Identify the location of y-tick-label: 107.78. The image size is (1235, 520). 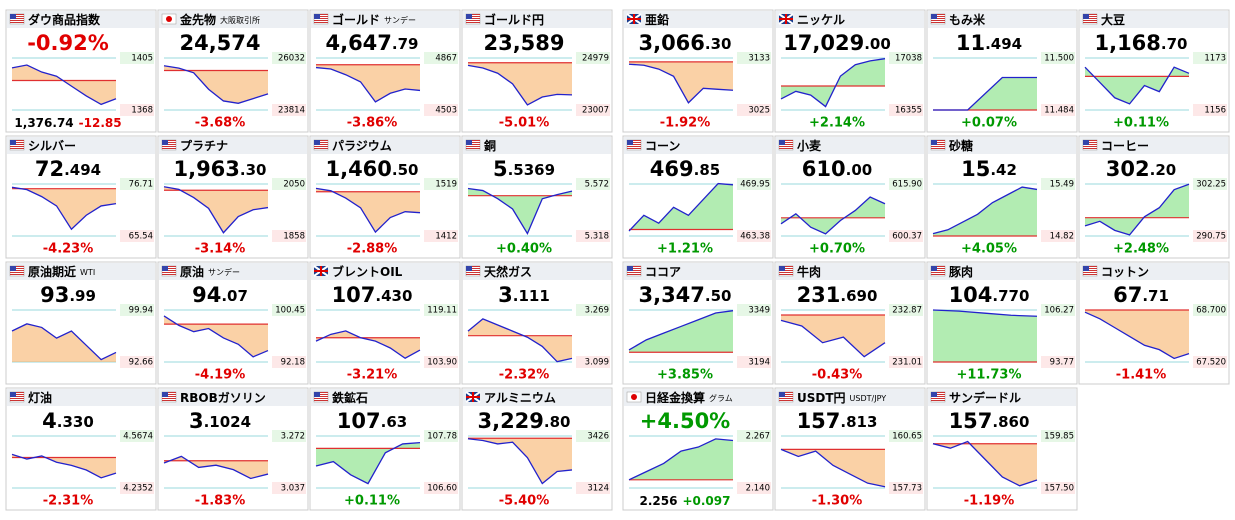
(442, 437).